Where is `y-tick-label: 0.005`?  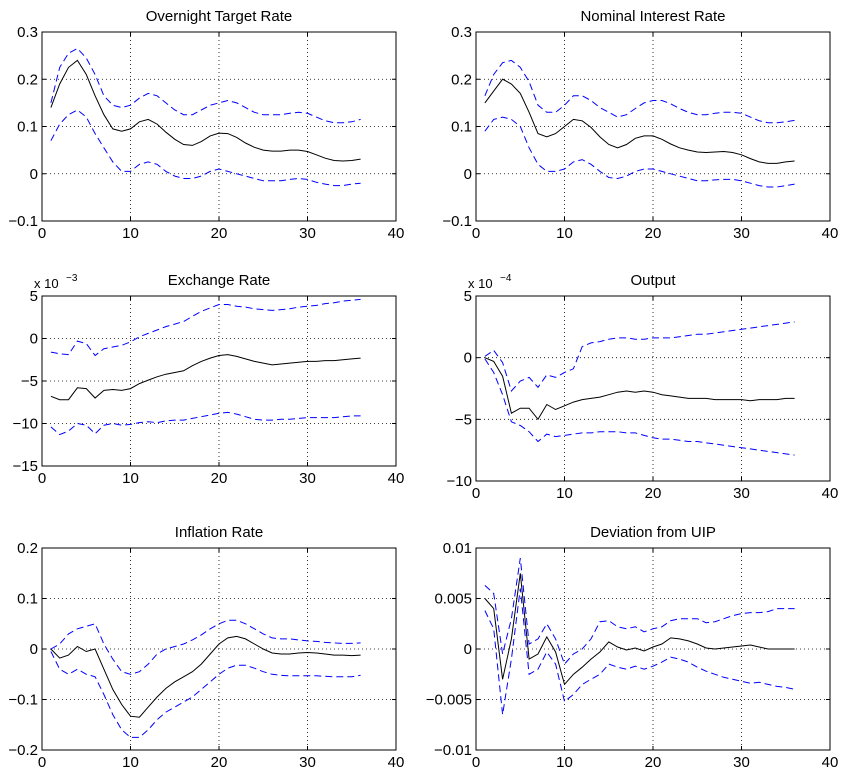 y-tick-label: 0.005 is located at coordinates (453, 599).